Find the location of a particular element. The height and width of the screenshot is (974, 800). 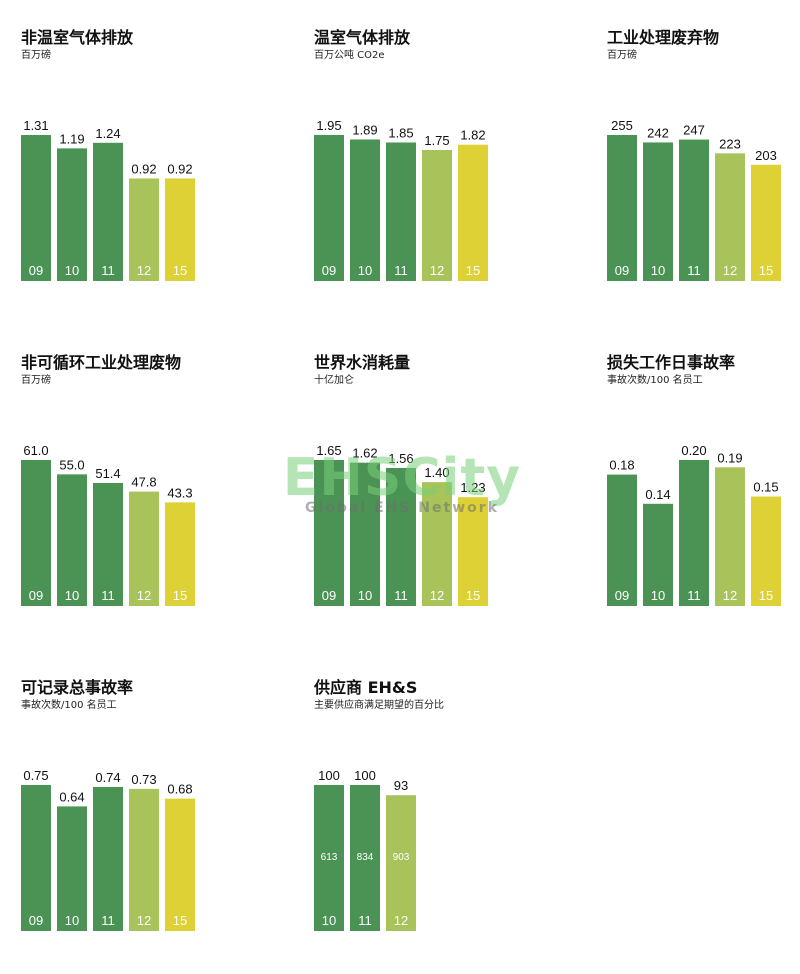

bar-value-label: 0.14 is located at coordinates (657, 494).